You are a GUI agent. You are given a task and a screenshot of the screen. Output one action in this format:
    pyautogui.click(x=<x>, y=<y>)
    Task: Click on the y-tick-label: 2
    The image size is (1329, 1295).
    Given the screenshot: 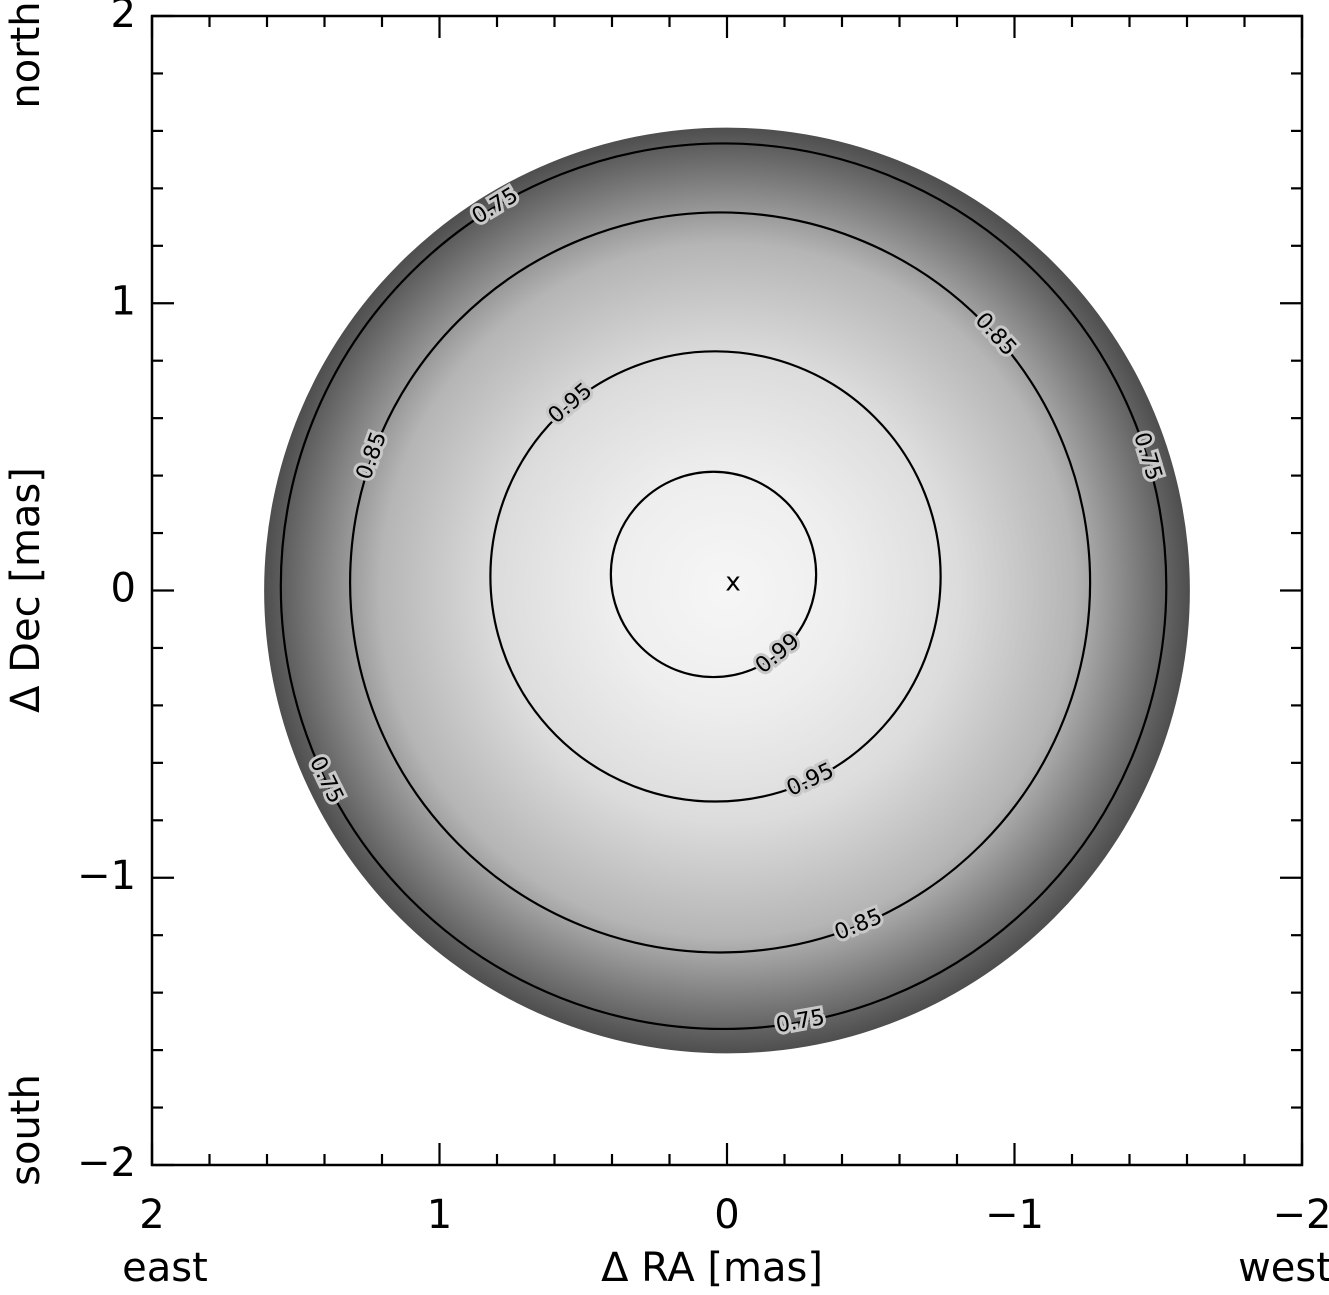 What is the action you would take?
    pyautogui.click(x=123, y=18)
    